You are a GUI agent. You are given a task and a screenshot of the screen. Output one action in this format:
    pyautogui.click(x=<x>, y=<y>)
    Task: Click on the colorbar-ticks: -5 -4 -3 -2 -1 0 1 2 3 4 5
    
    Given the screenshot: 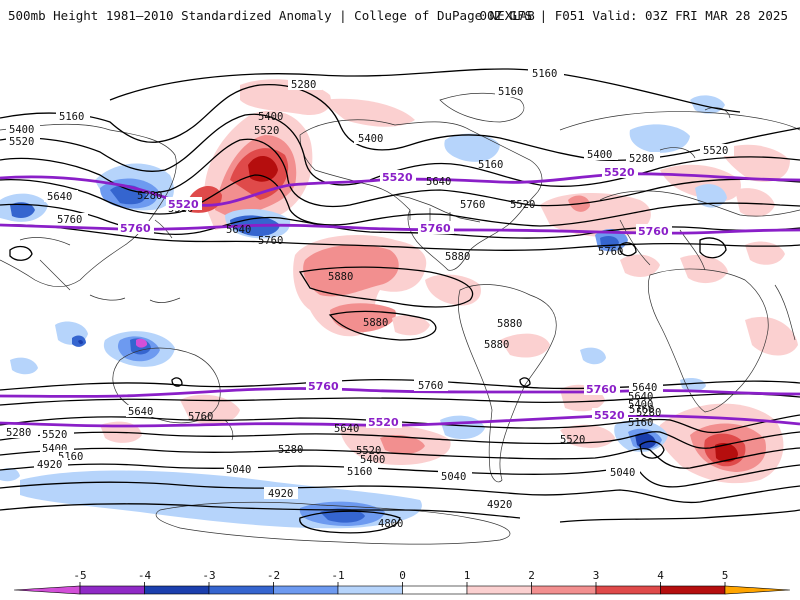 What is the action you would take?
    pyautogui.click(x=400, y=577)
    